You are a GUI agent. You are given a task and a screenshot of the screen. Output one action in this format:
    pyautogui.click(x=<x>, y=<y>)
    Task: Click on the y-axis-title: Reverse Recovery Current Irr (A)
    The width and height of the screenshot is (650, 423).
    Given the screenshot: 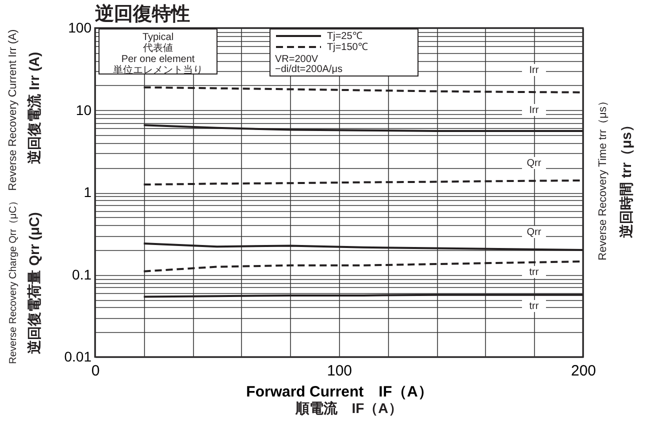 What is the action you would take?
    pyautogui.click(x=13, y=110)
    